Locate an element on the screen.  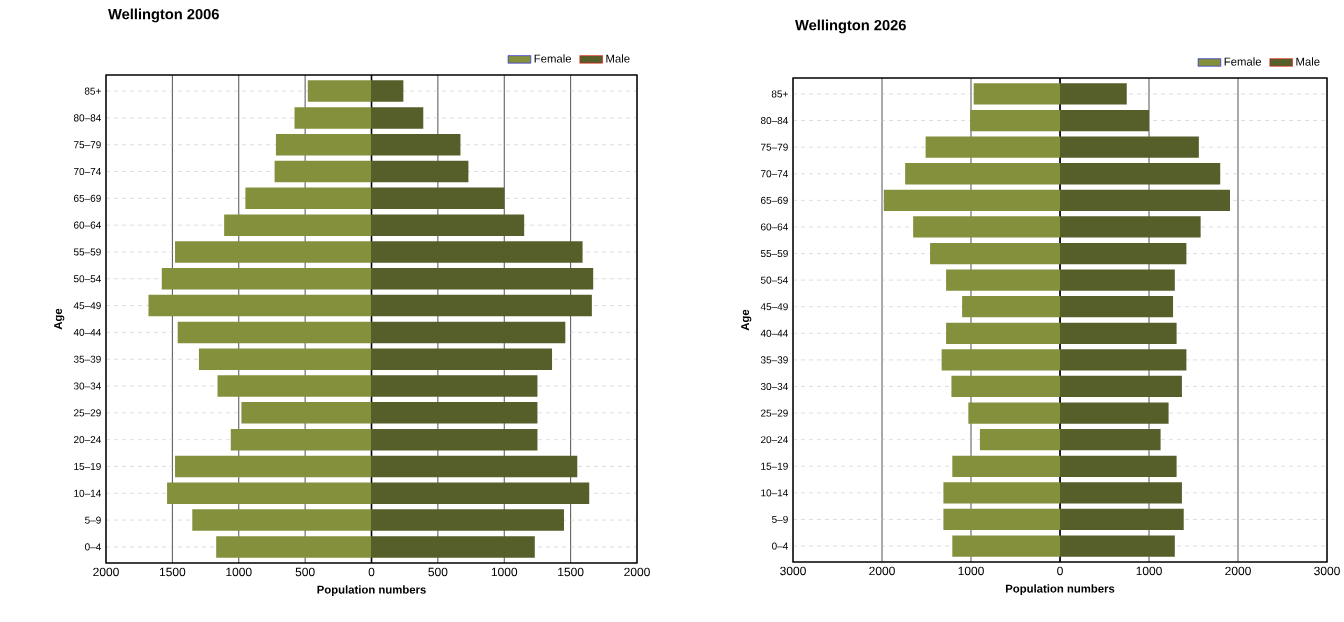
chart-title: Wellington 2026 is located at coordinates (850, 26).